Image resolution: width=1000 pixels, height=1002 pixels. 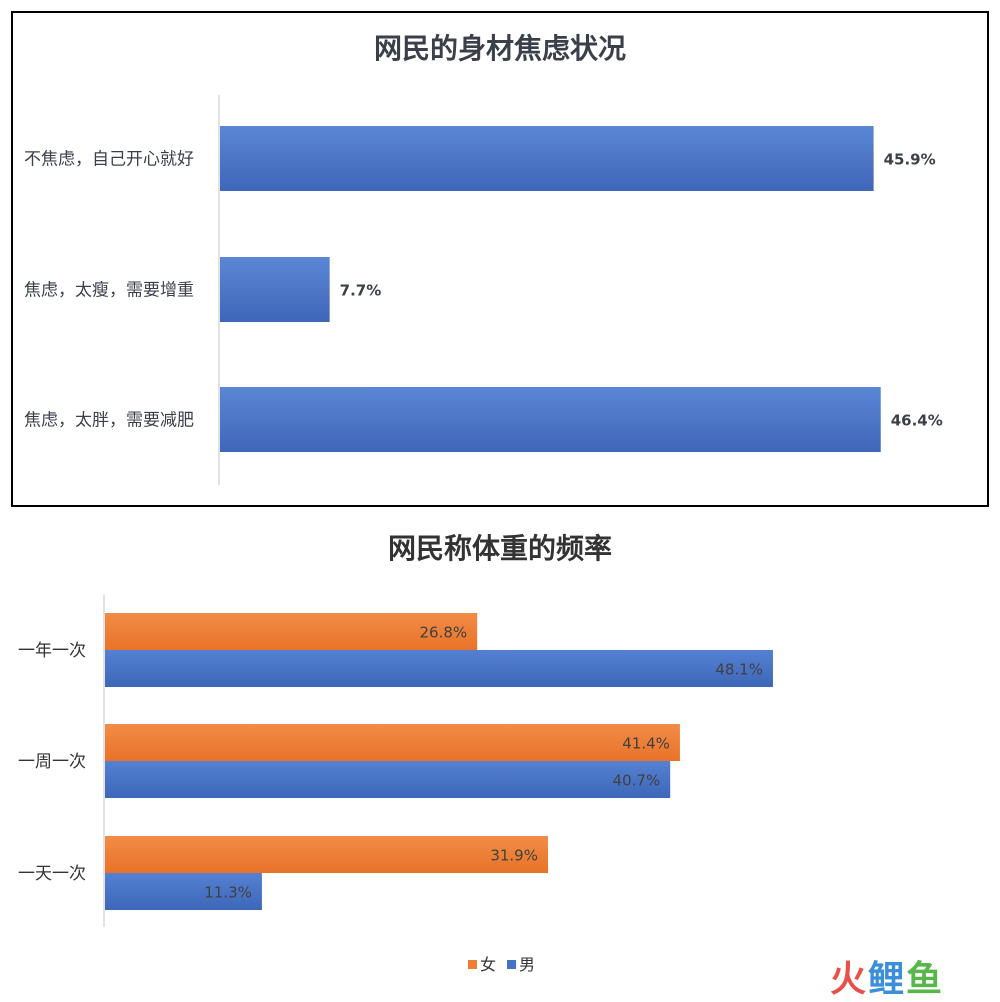 I want to click on category-label-c1-1: 焦虑，太瘦，需要增重, so click(x=109, y=291).